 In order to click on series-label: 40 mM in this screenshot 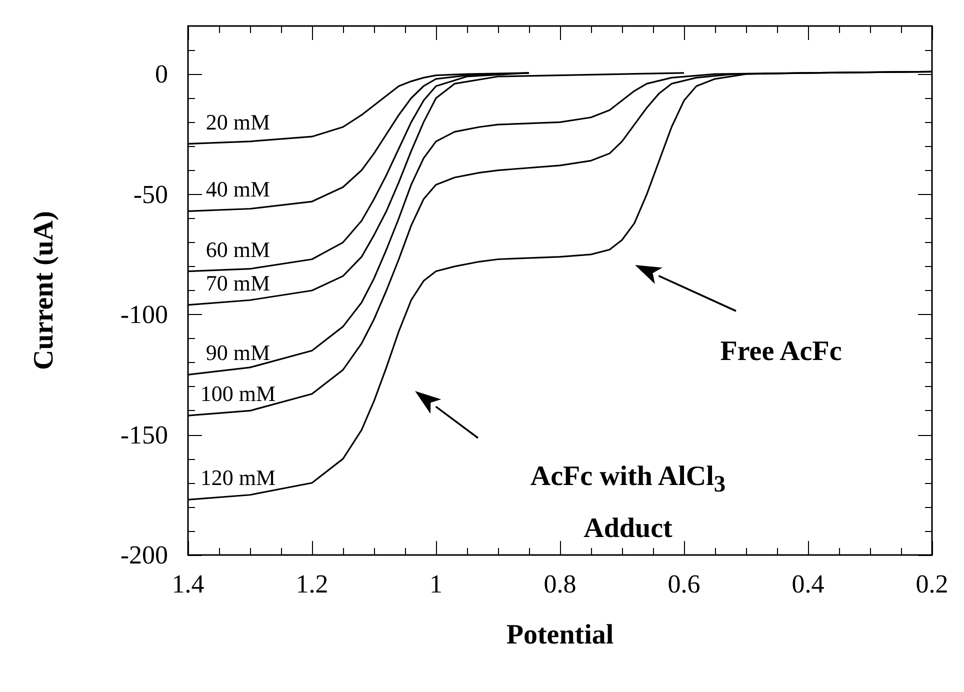, I will do `click(238, 189)`.